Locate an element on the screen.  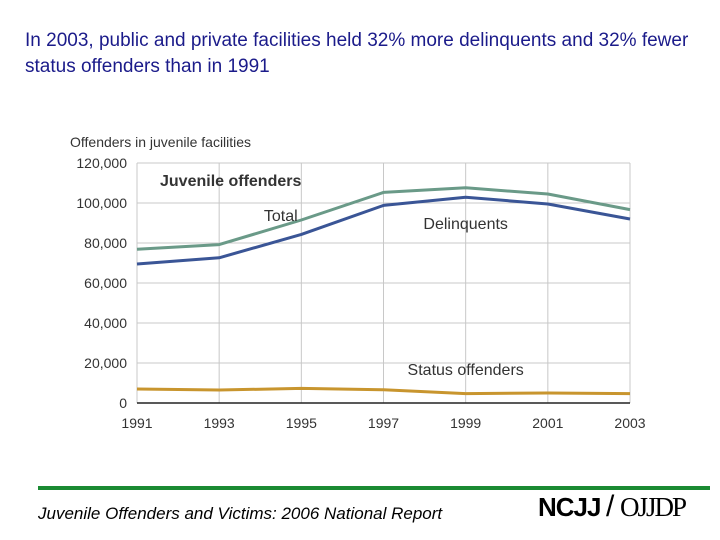
ncjj-logo-text: NCJJ is located at coordinates (569, 507).